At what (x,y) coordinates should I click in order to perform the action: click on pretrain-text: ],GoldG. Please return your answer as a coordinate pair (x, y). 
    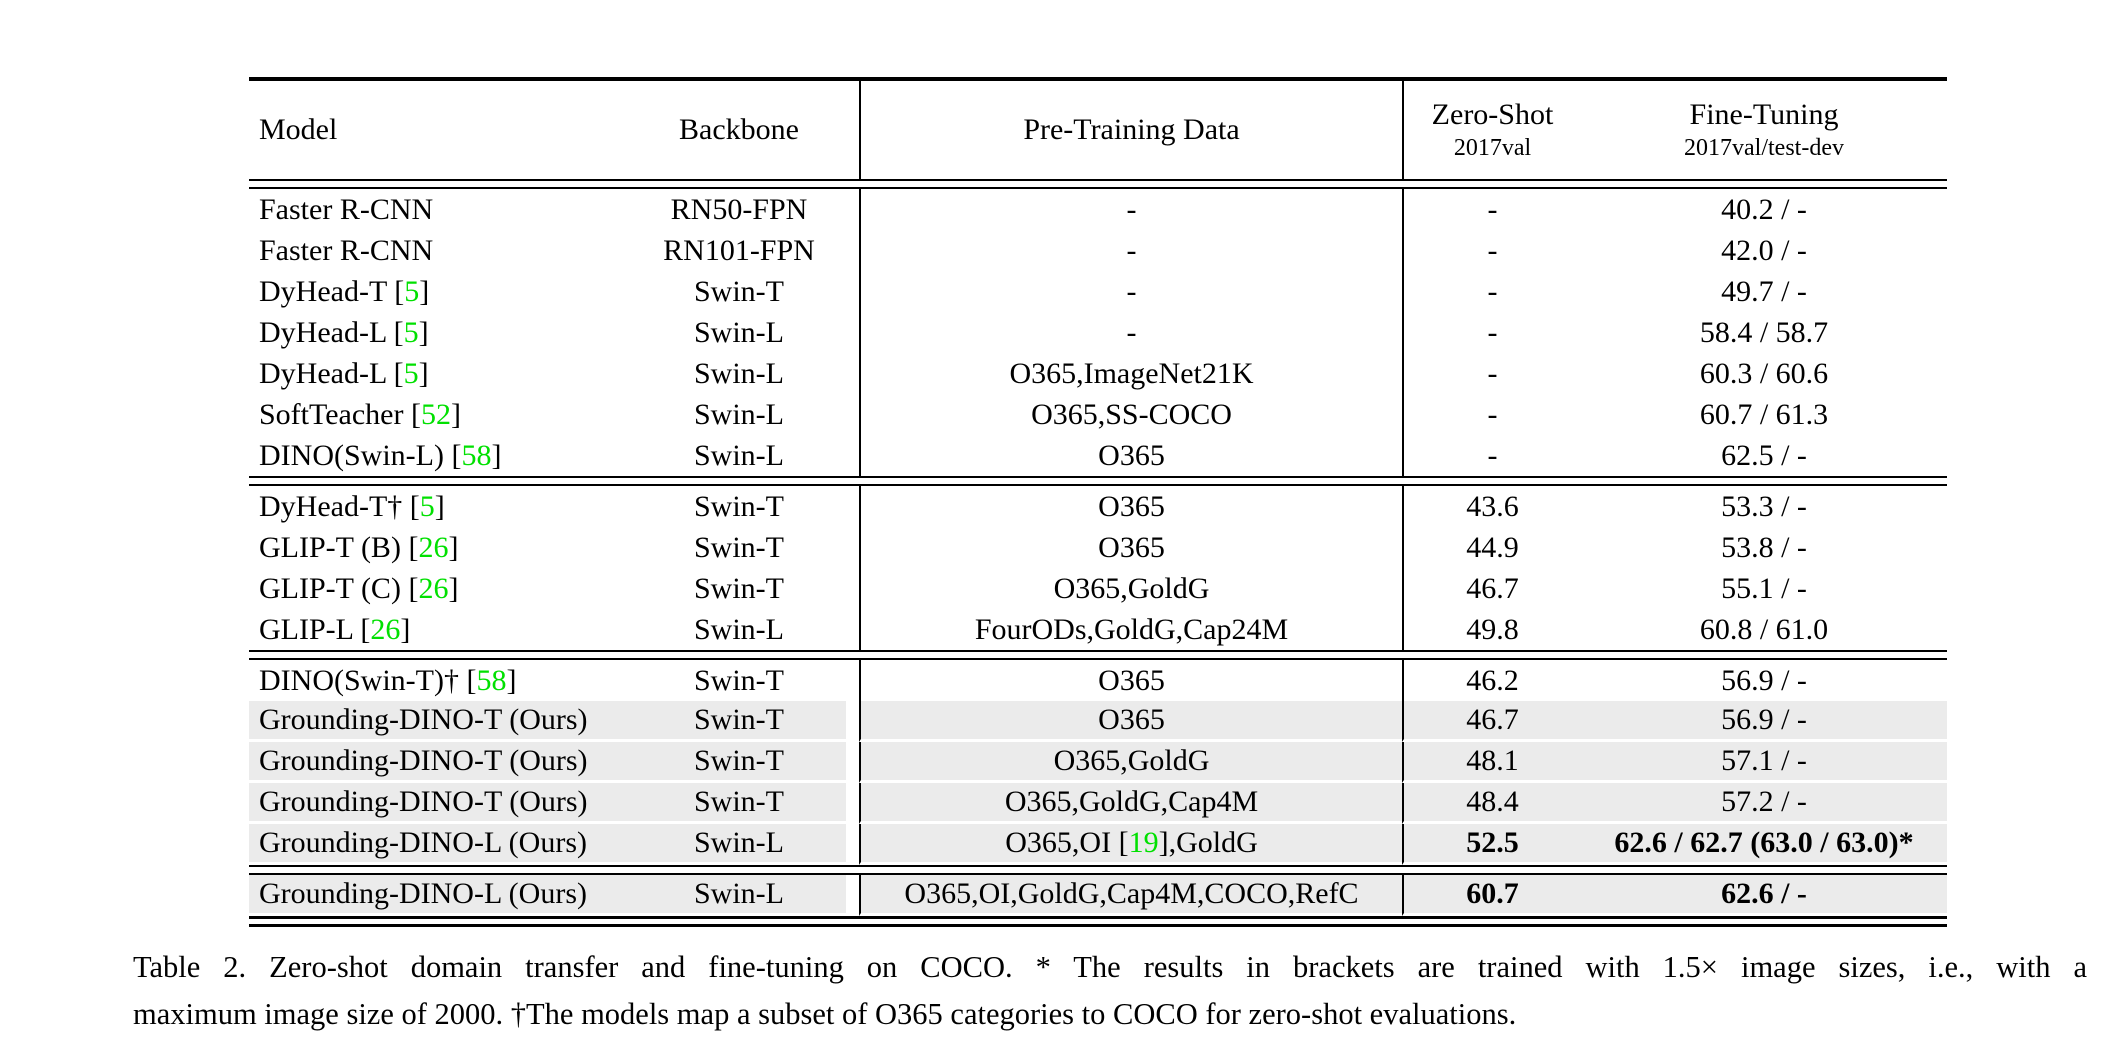
    Looking at the image, I should click on (1208, 842).